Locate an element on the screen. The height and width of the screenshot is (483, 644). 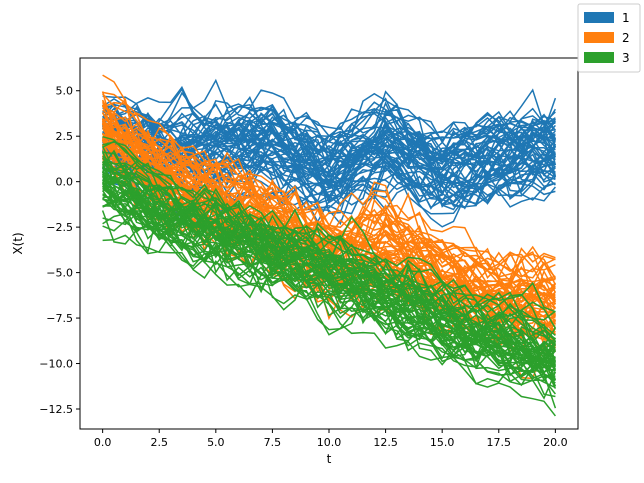
legend-label-3: 3 is located at coordinates (626, 58).